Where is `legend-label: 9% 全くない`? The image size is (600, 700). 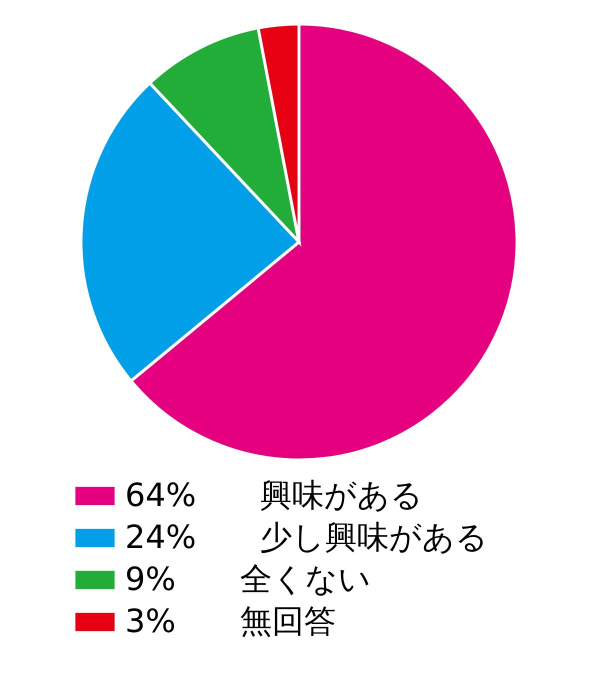 legend-label: 9% 全くない is located at coordinates (248, 579).